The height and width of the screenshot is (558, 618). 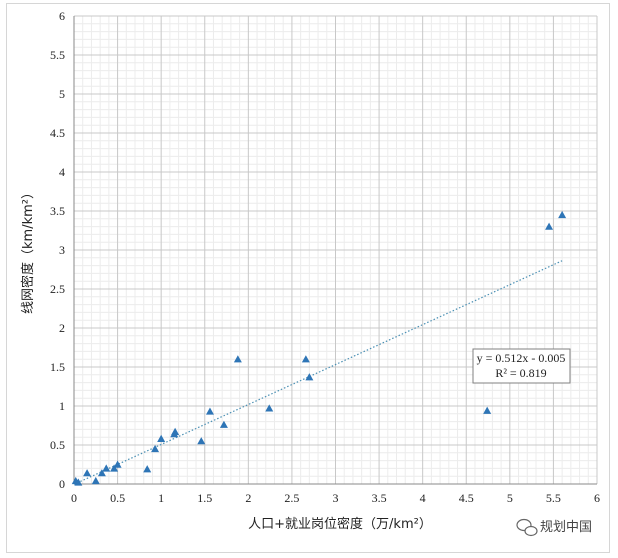 What do you see at coordinates (248, 498) in the screenshot?
I see `x-tick-label: 2` at bounding box center [248, 498].